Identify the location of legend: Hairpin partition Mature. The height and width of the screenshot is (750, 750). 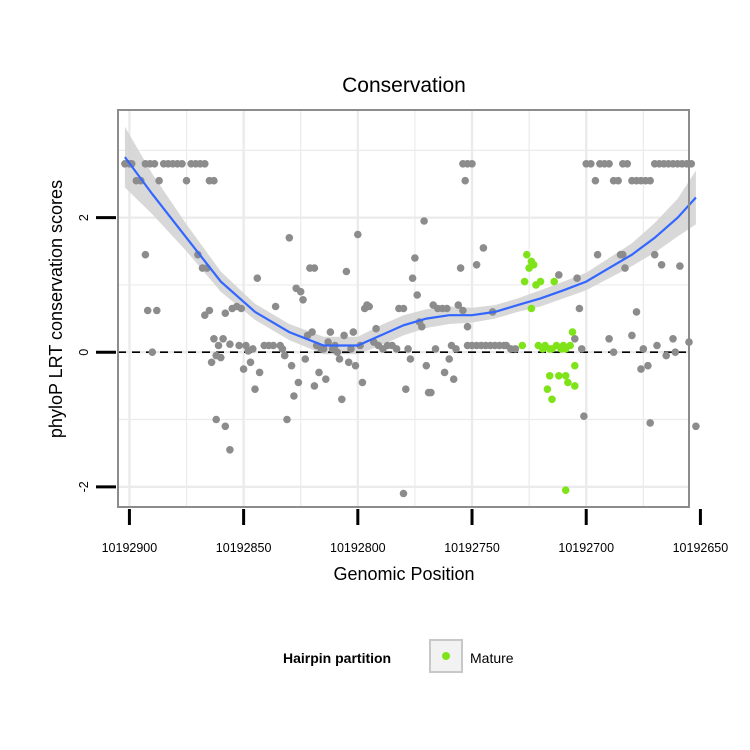
(398, 656).